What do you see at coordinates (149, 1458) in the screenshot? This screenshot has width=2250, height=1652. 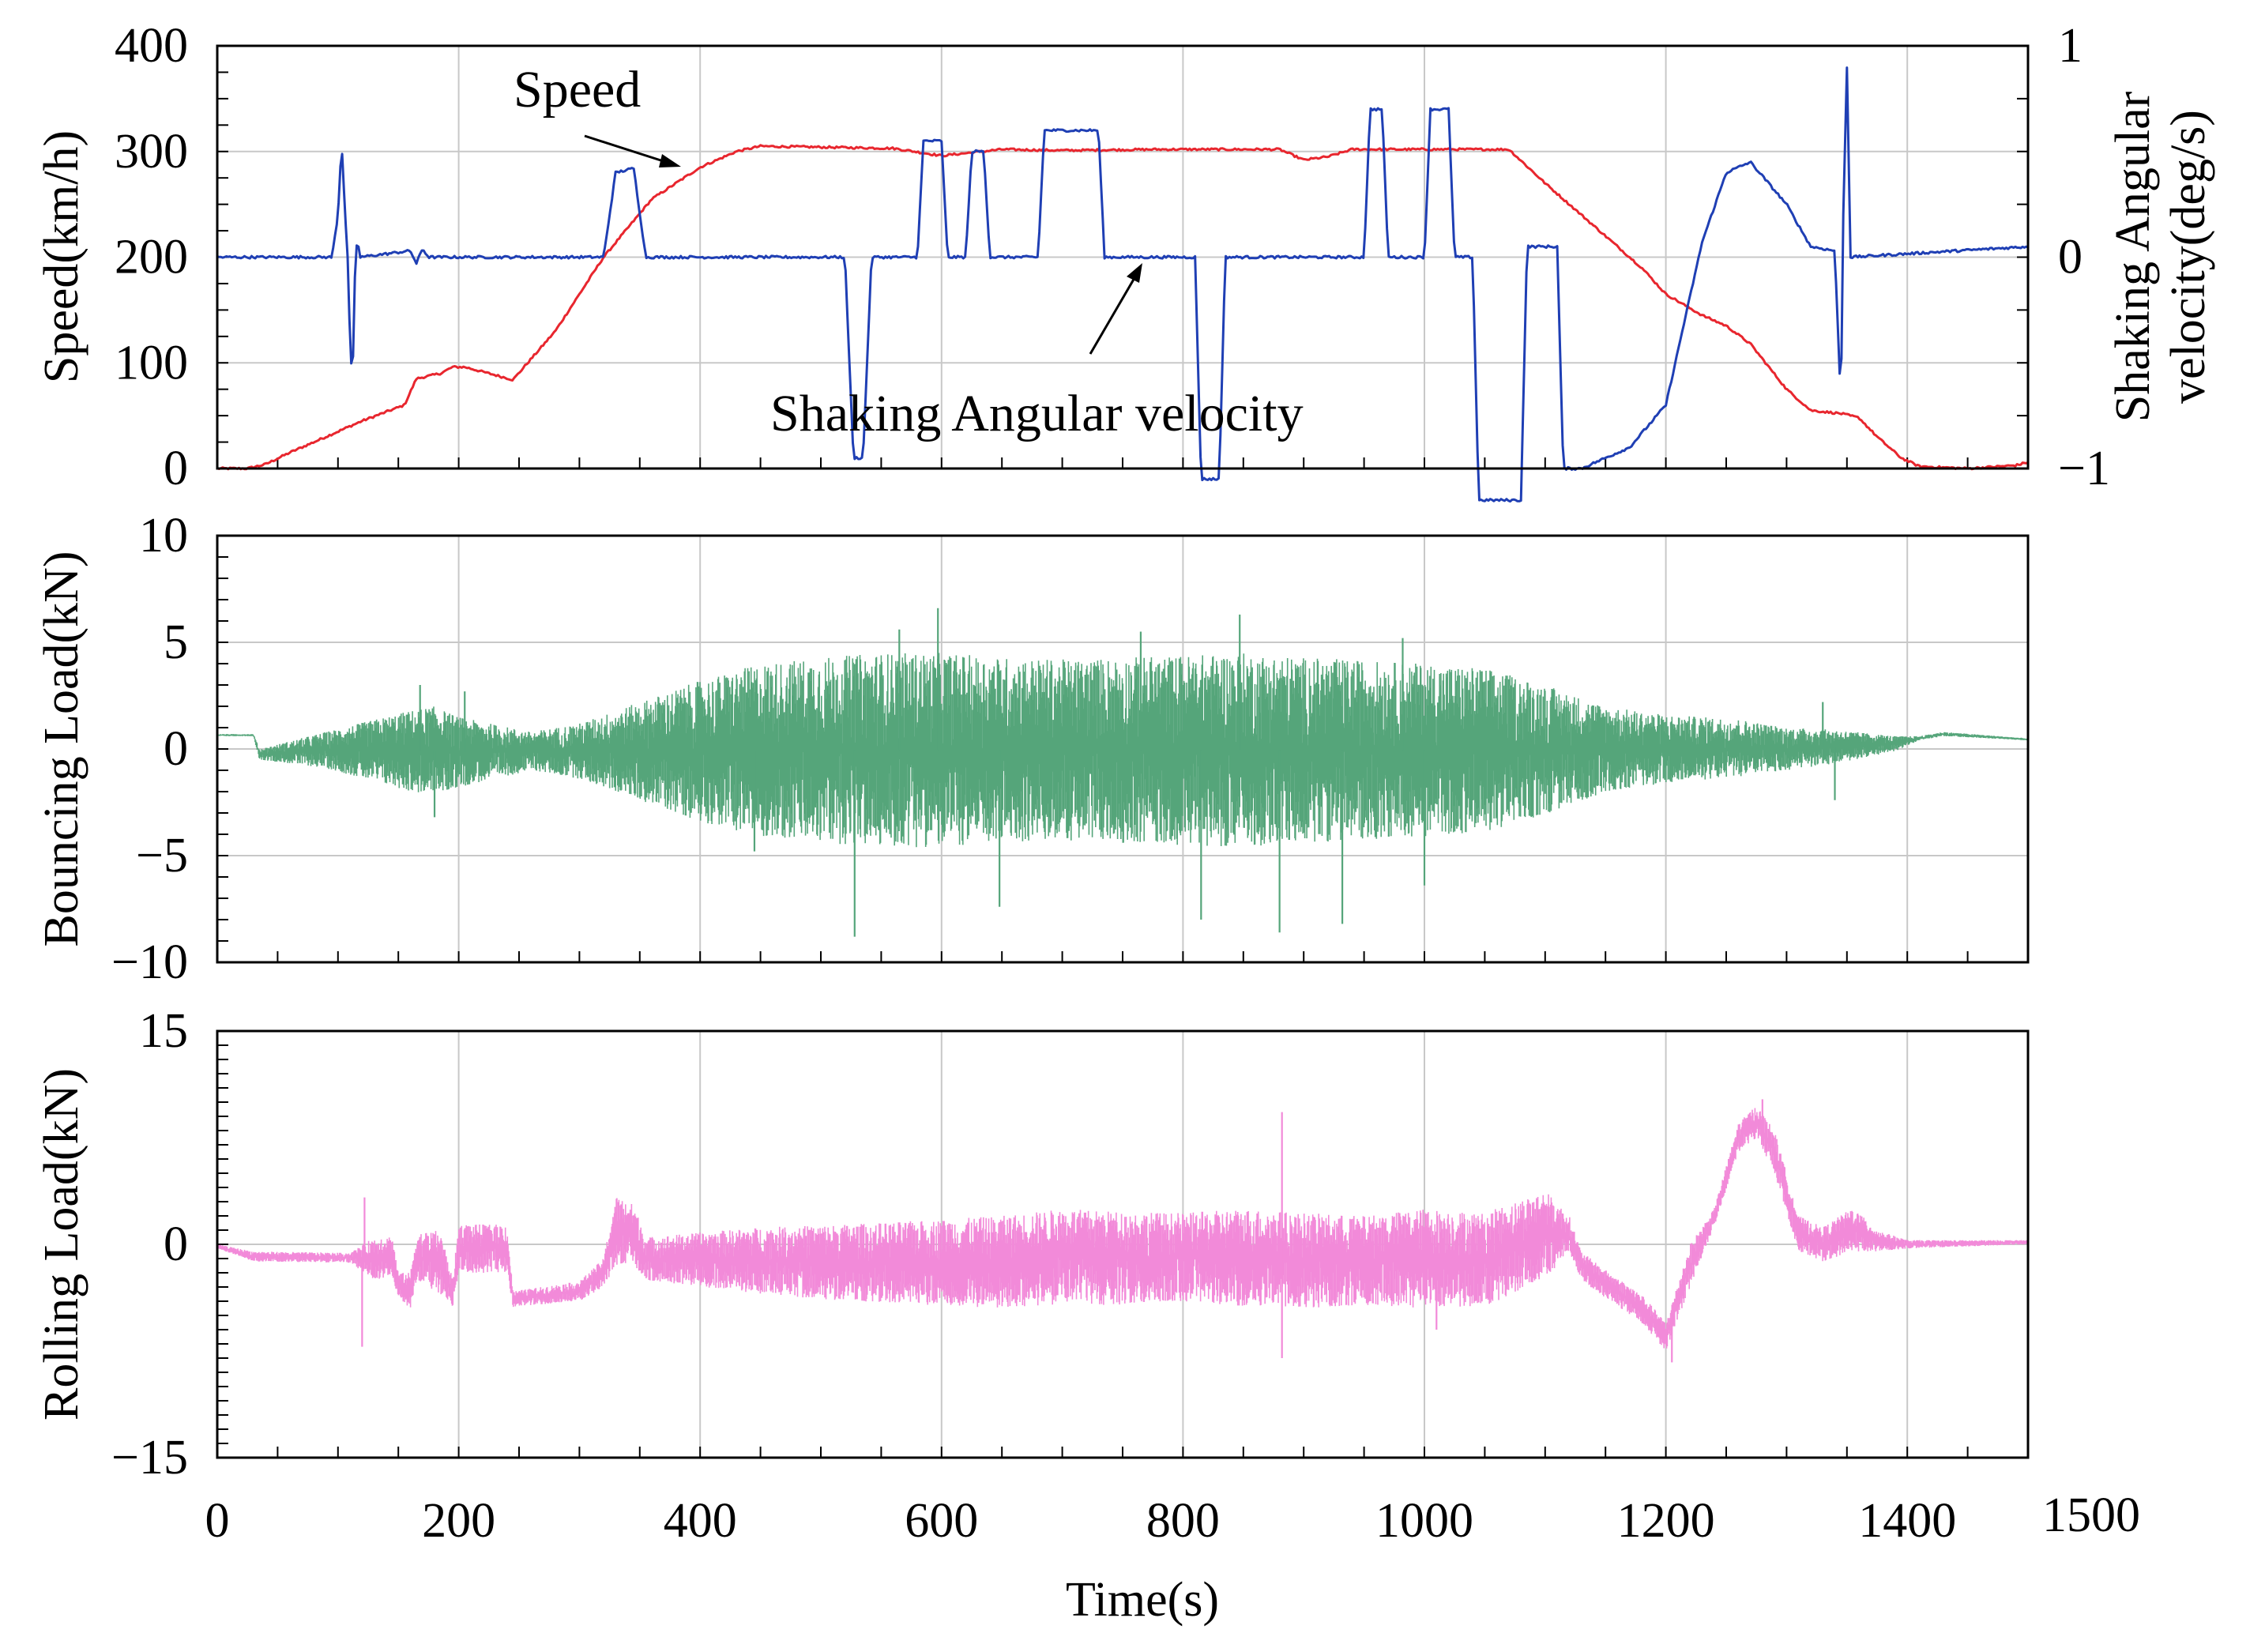 I see `y-tick-label: −15` at bounding box center [149, 1458].